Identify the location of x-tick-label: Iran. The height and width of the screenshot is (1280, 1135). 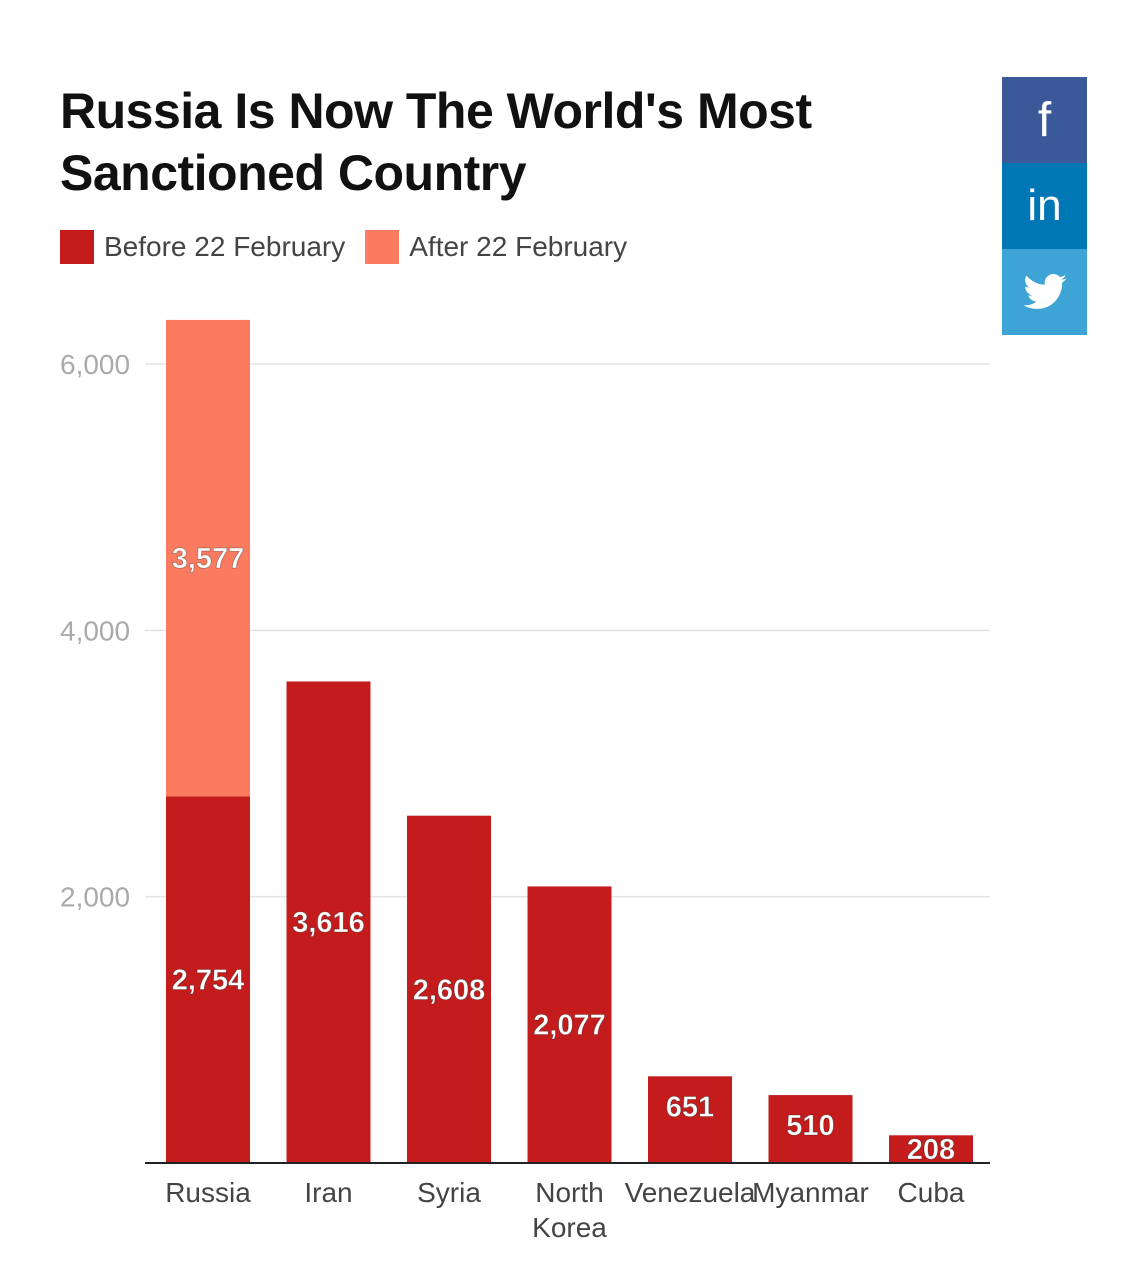
(328, 1192).